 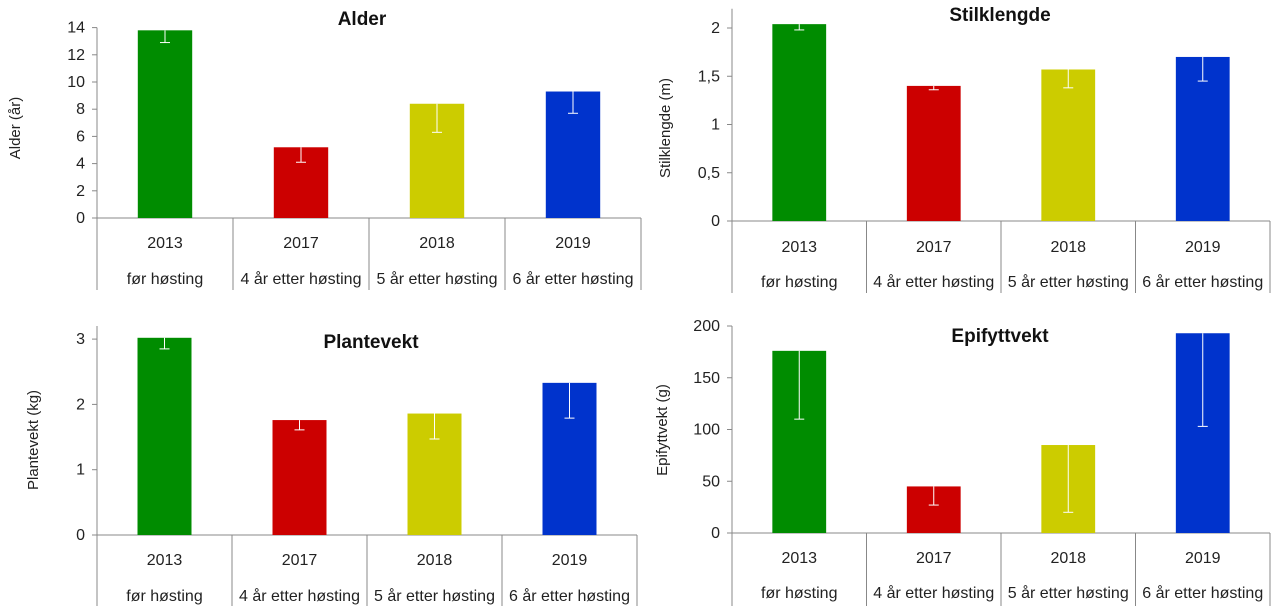 I want to click on y-tick-label: 50, so click(x=711, y=481).